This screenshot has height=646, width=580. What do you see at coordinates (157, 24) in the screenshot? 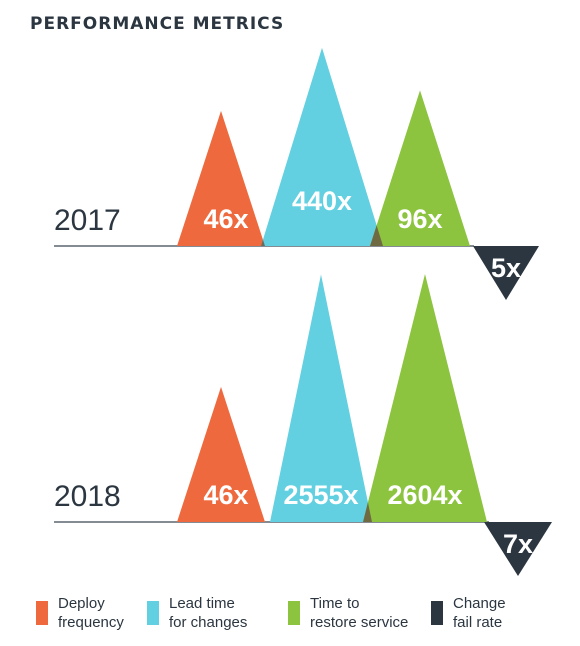
I see `chart-title: PERFORMANCE METRICS` at bounding box center [157, 24].